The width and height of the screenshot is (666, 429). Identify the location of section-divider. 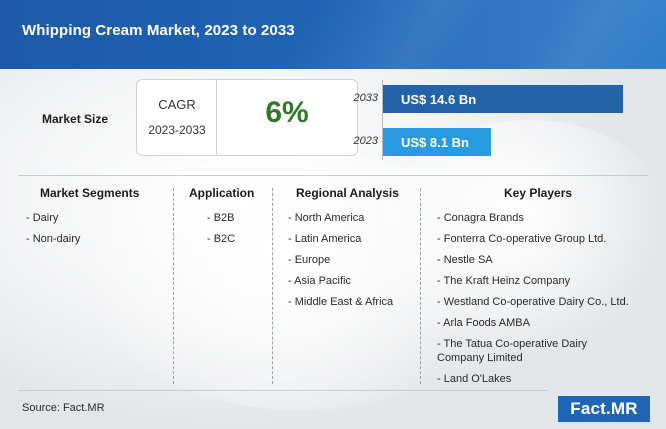
(333, 175).